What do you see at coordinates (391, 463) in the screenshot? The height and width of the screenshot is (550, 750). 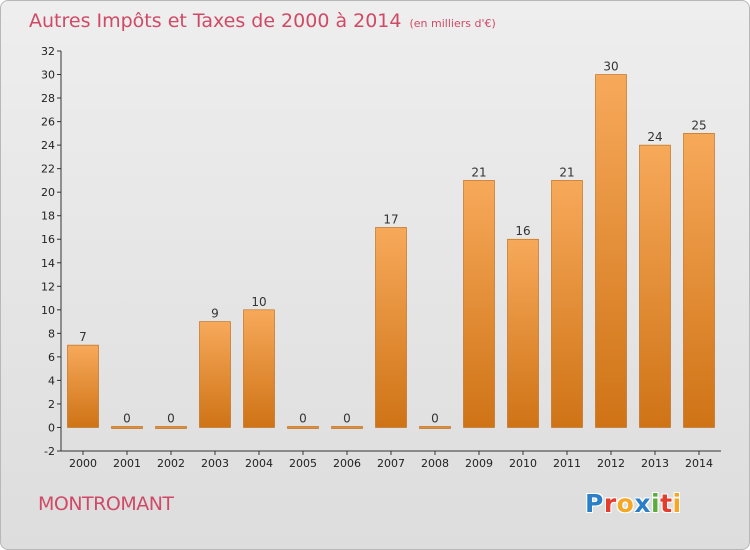 I see `x-tick-label-2007: 2007` at bounding box center [391, 463].